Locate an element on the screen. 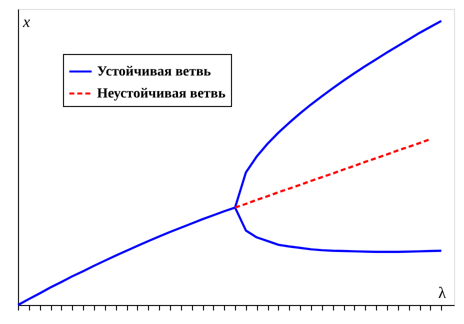 The height and width of the screenshot is (324, 464). y-axis-title: x is located at coordinates (26, 22).